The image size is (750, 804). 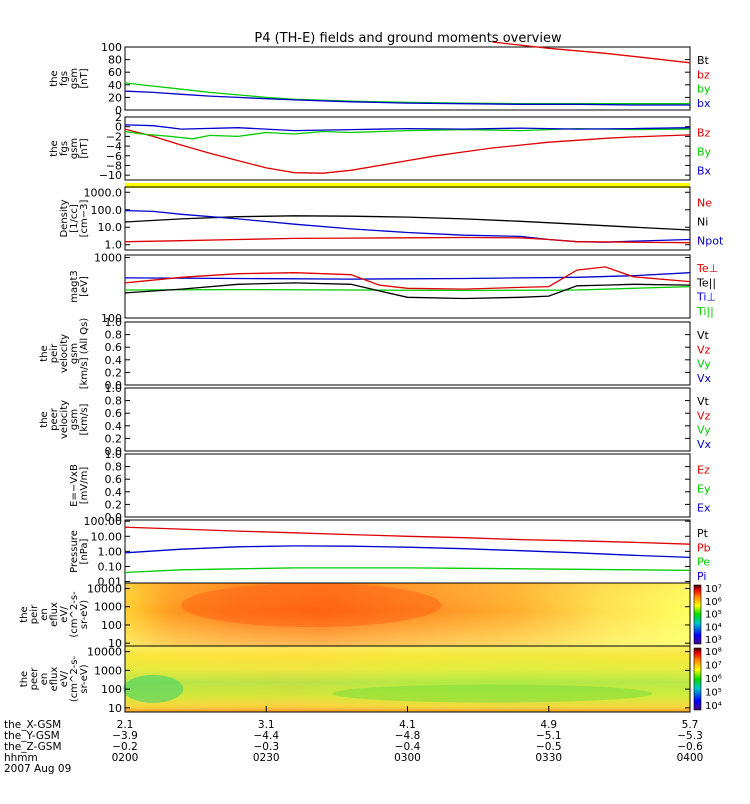 What do you see at coordinates (110, 566) in the screenshot?
I see `y-tick-label: 0.10` at bounding box center [110, 566].